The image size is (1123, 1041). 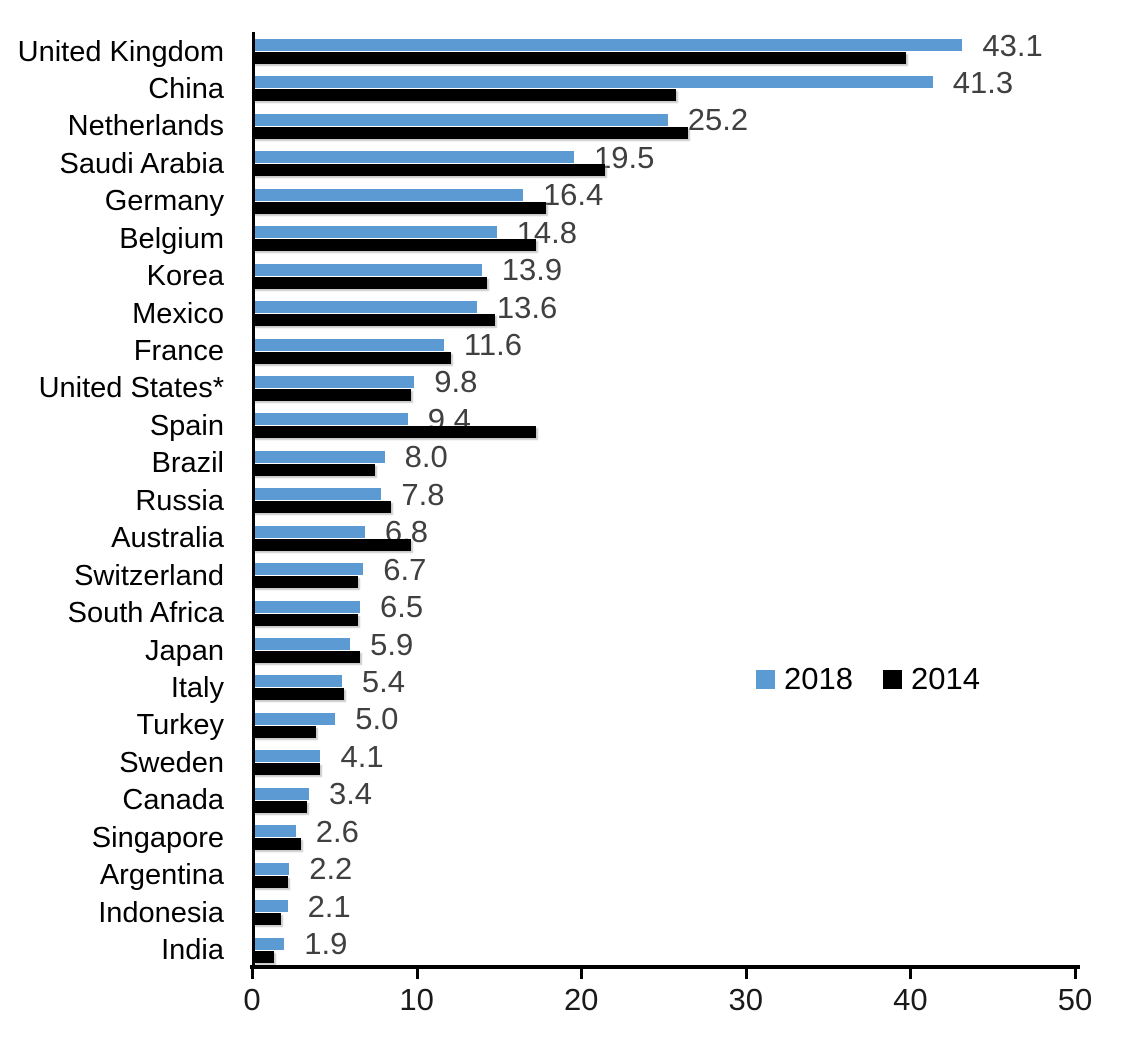 I want to click on x-axis-tick-label: 20, so click(x=581, y=999).